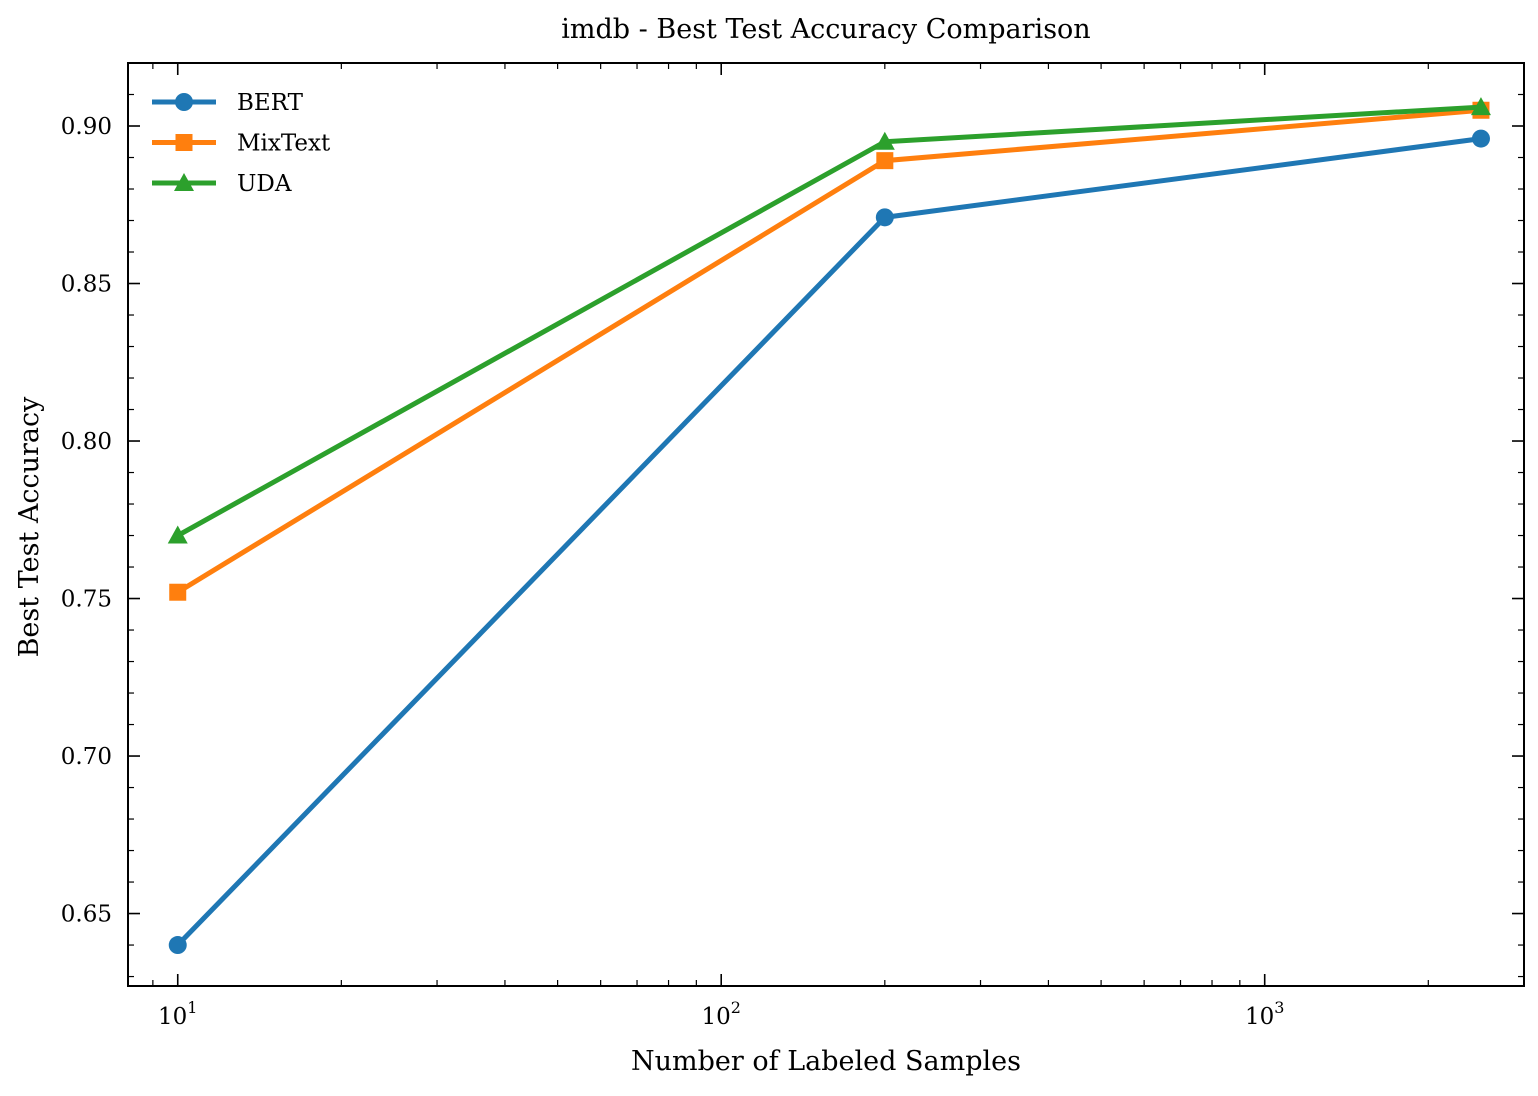 The image size is (1538, 1096). What do you see at coordinates (284, 144) in the screenshot?
I see `legend-label: MixText` at bounding box center [284, 144].